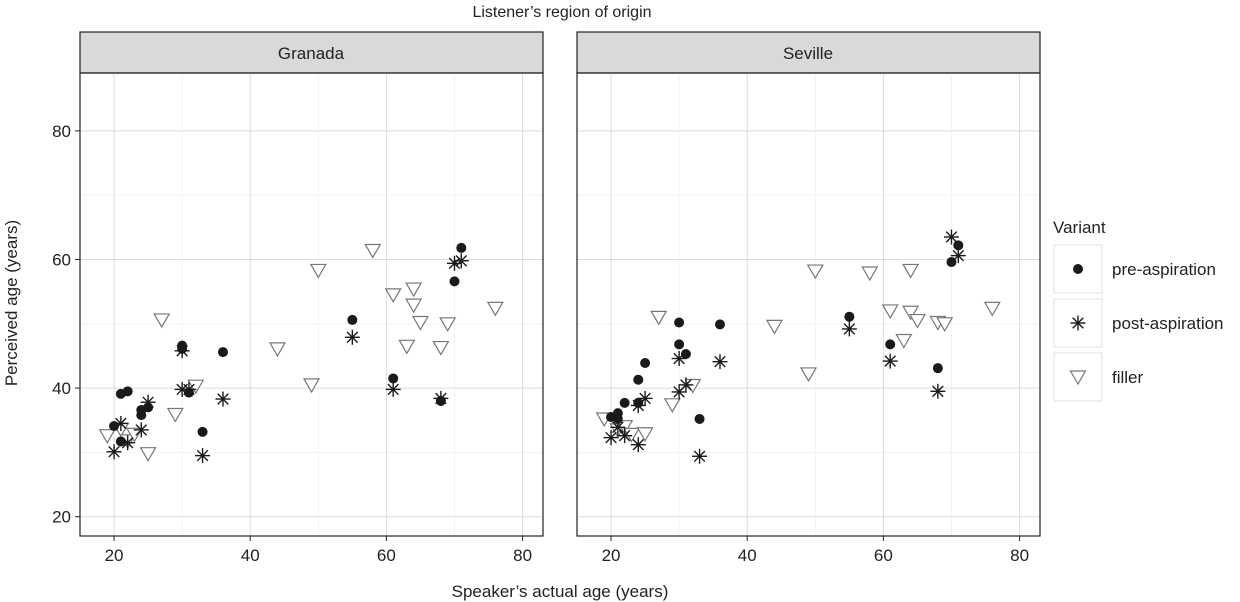 The height and width of the screenshot is (602, 1240). I want to click on x-tick-label: 60, so click(386, 555).